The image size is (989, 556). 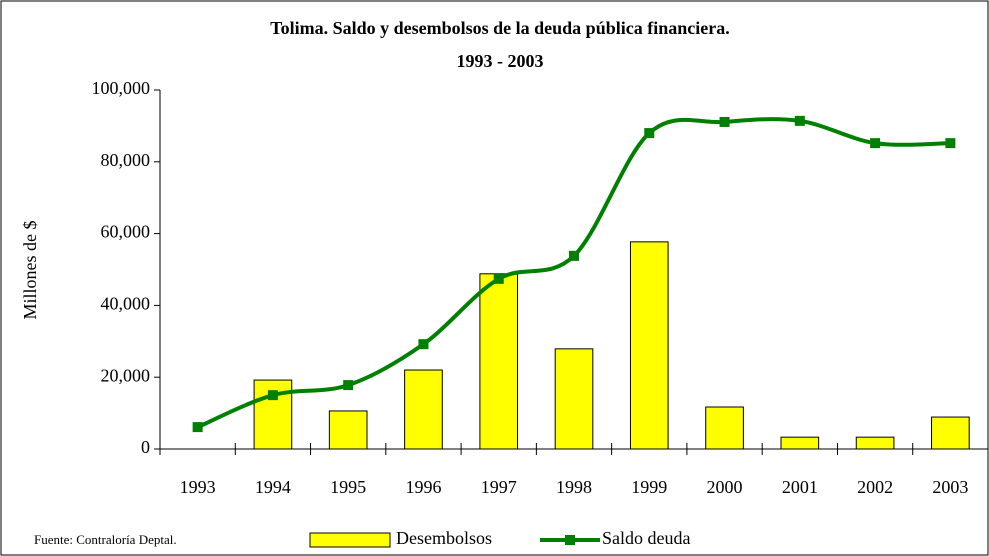 I want to click on x-tick-label: 2002, so click(x=875, y=487).